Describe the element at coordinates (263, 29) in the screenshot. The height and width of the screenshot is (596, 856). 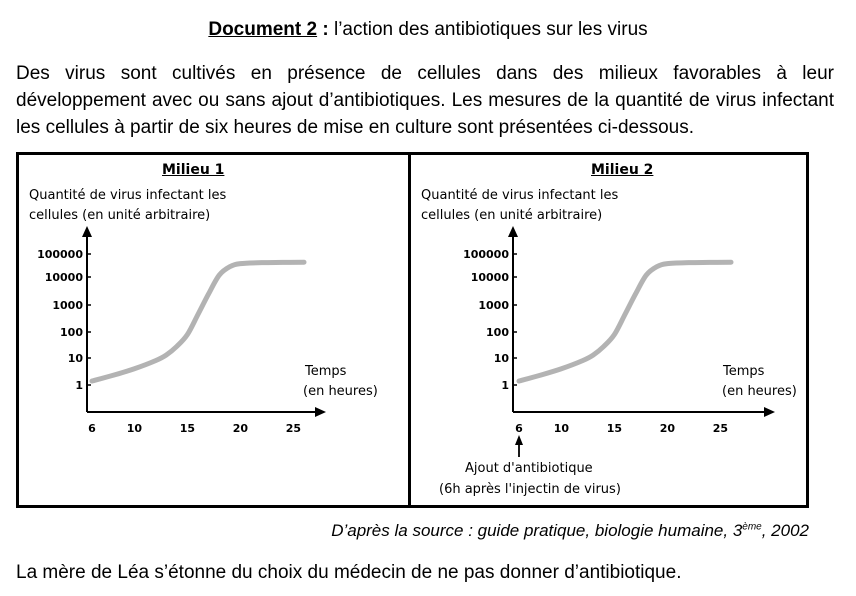
I see `document-label: Document 2` at that location.